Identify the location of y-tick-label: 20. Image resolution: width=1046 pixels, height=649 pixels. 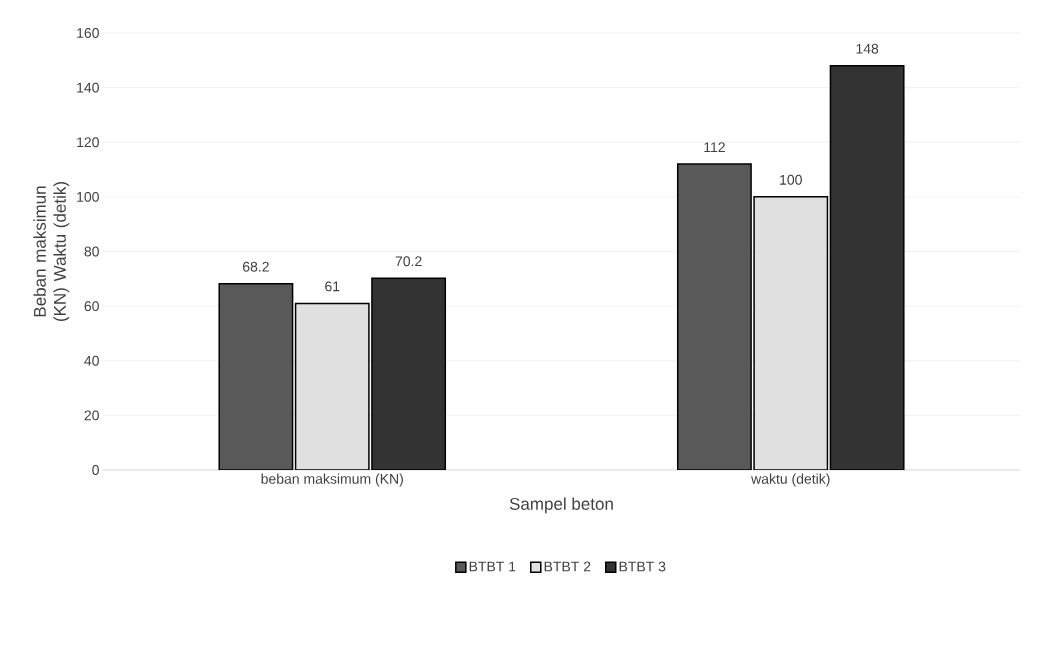
(91, 415).